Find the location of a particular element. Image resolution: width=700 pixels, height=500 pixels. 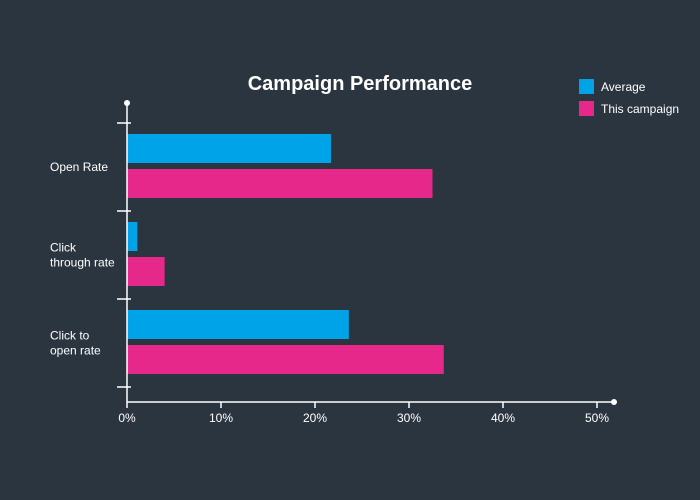

x-tick-label-2: 20% is located at coordinates (315, 418).